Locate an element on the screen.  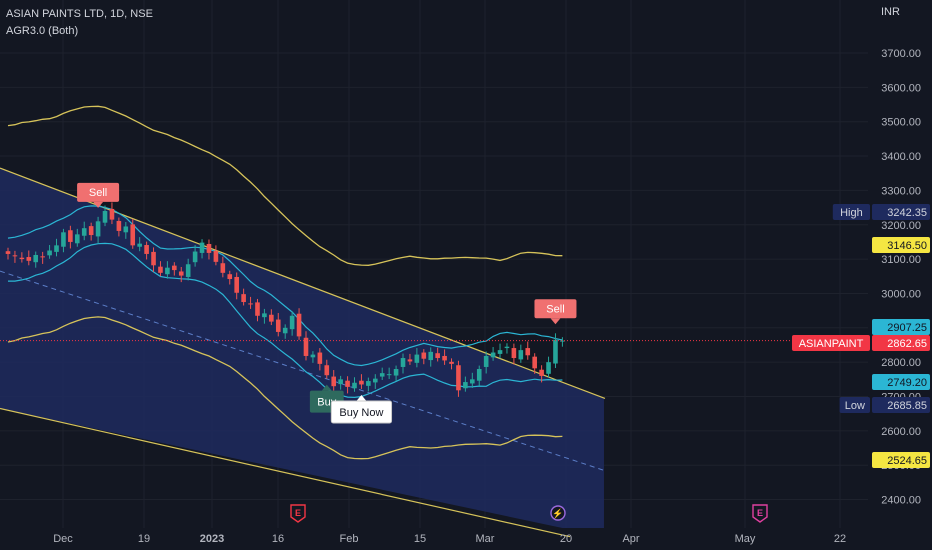
svg-text: High is located at coordinates (851, 213).